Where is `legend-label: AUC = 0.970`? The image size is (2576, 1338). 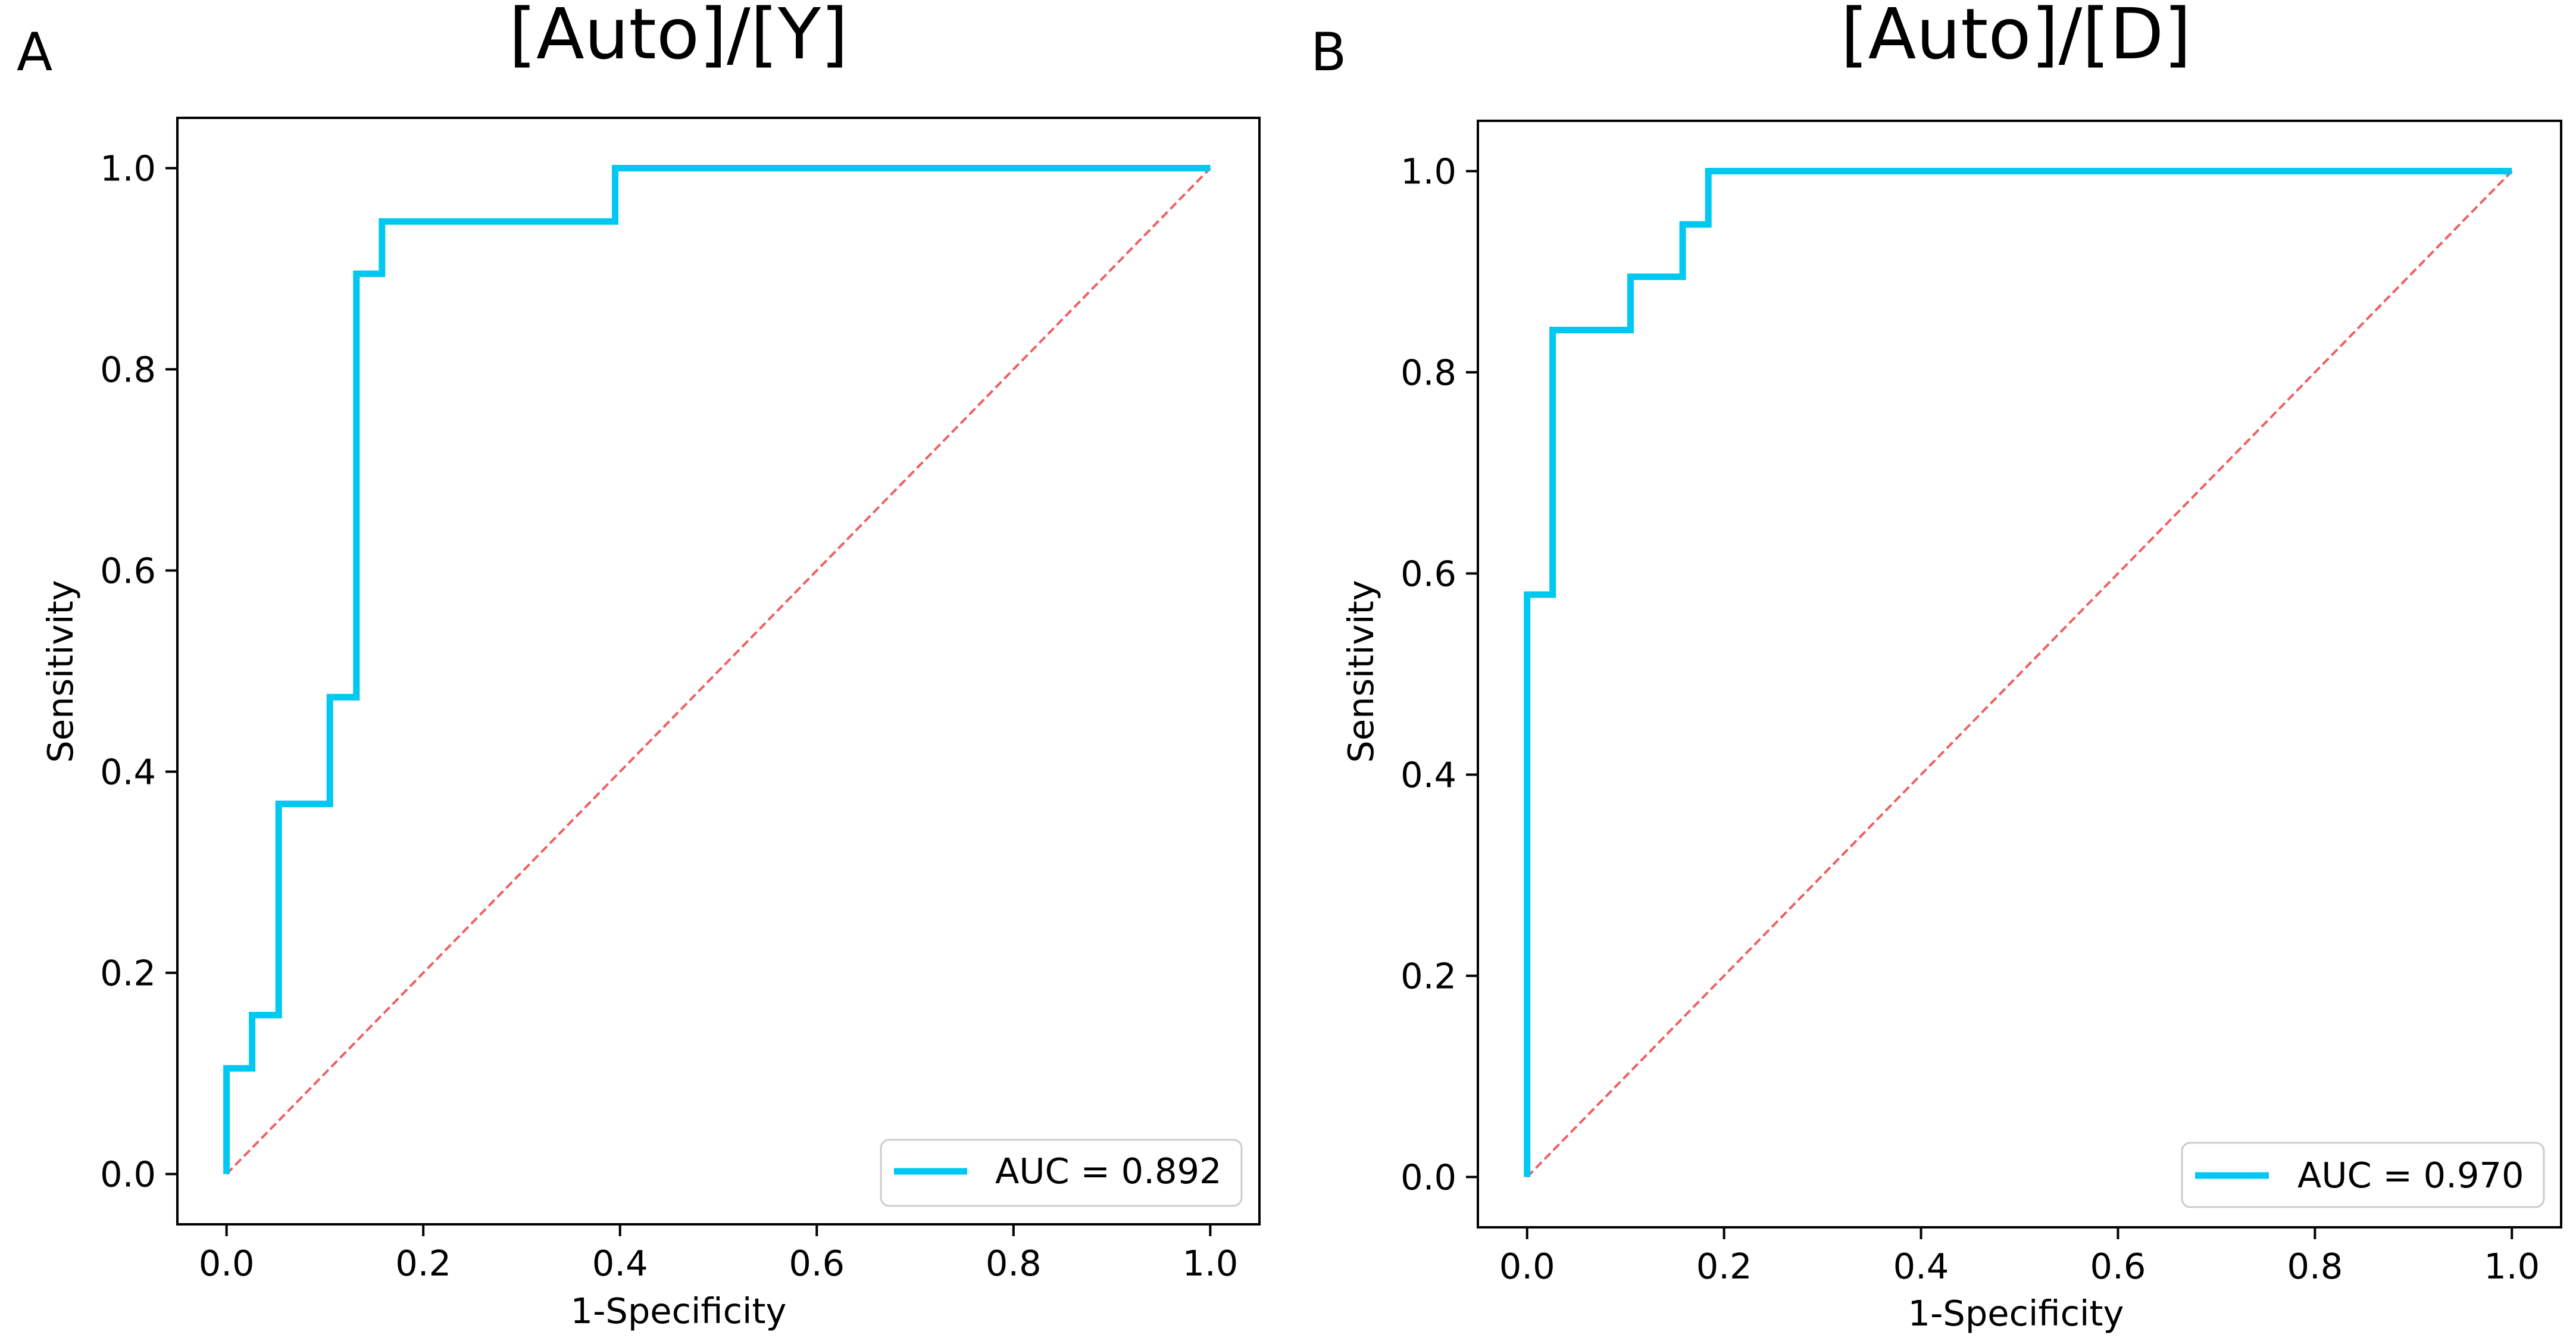 legend-label: AUC = 0.970 is located at coordinates (2410, 1175).